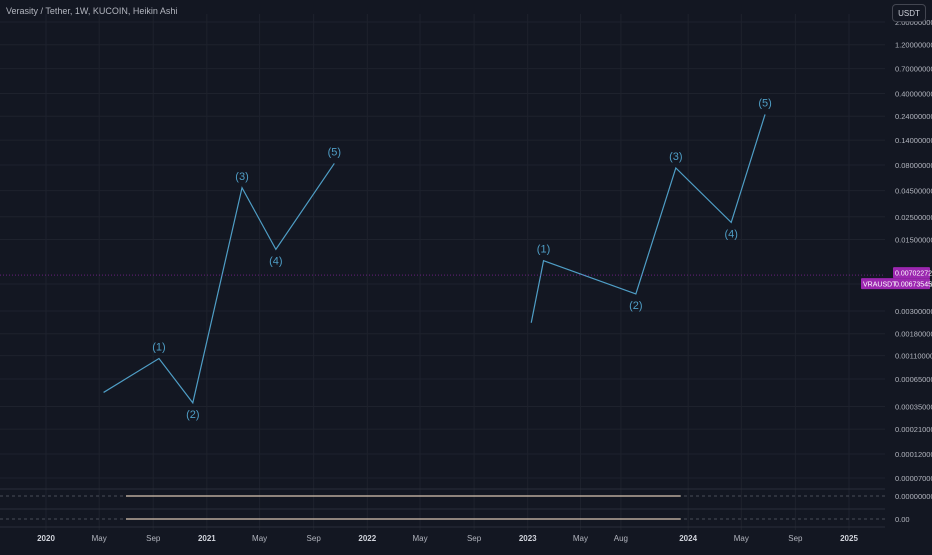 The width and height of the screenshot is (932, 555). What do you see at coordinates (909, 13) in the screenshot?
I see `currency-button: USDT` at bounding box center [909, 13].